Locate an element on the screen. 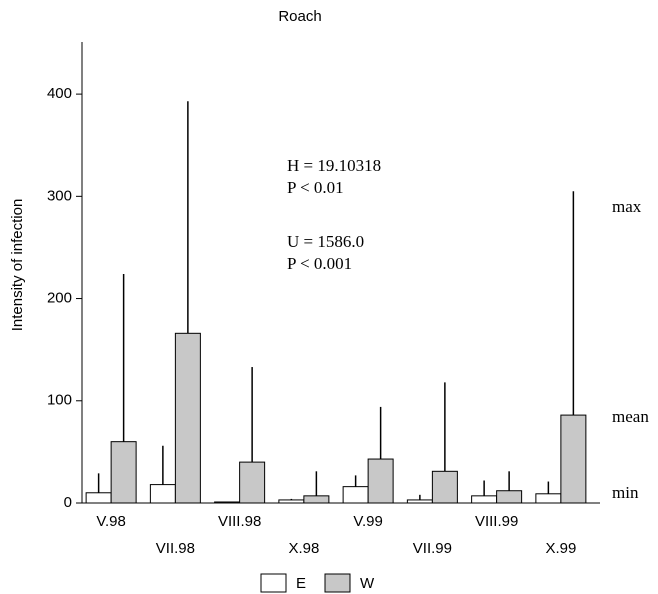  x-tick-label: VIII.99 is located at coordinates (496, 521).